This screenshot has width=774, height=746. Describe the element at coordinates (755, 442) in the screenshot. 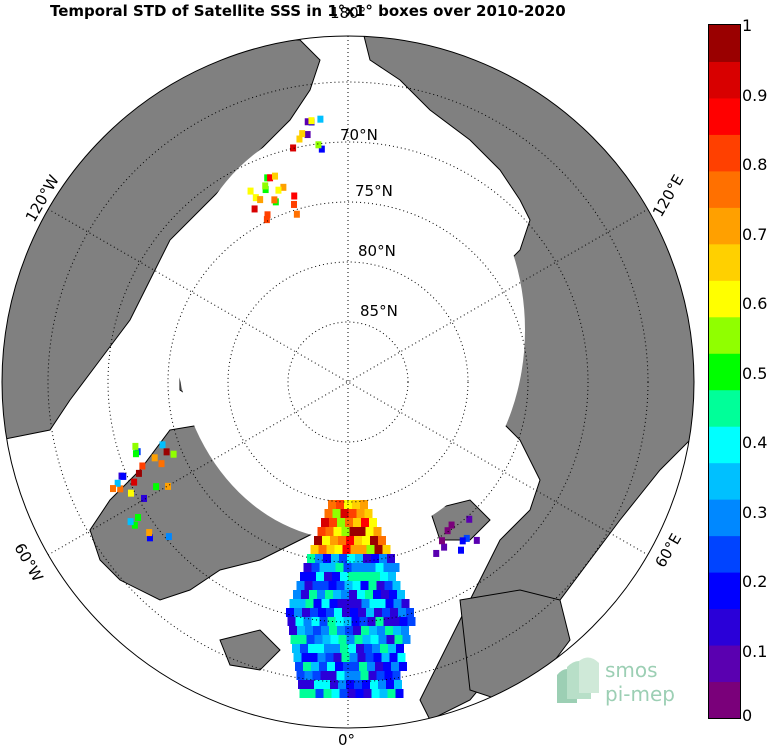

I see `colorbar-tick-0.4: 0.4` at that location.